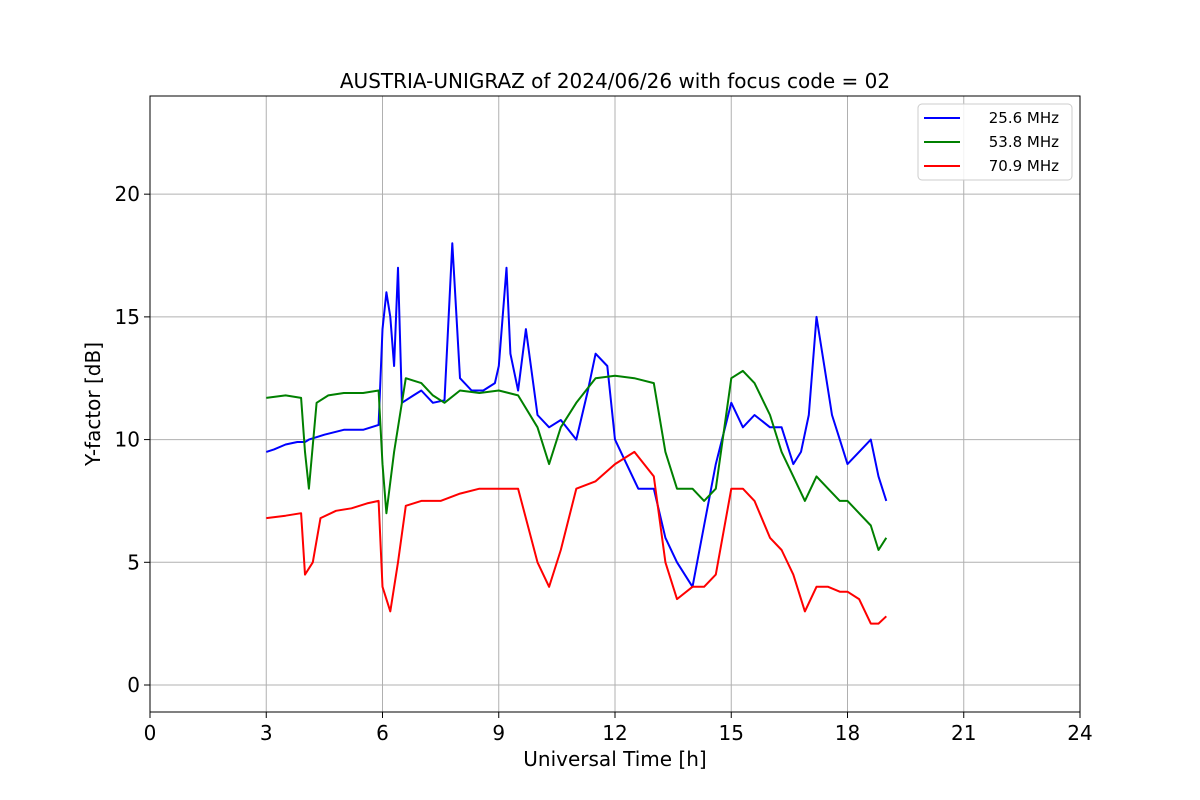  Describe the element at coordinates (127, 440) in the screenshot. I see `y-tick-label: 10` at that location.